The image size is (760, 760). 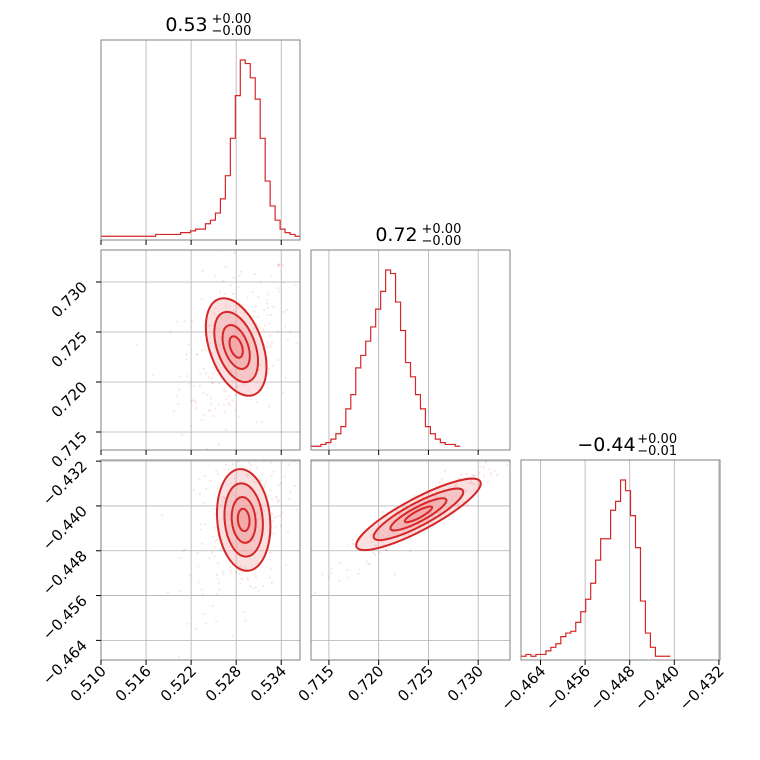 I want to click on y-tick-label-p2: −0.456, so click(x=65, y=618).